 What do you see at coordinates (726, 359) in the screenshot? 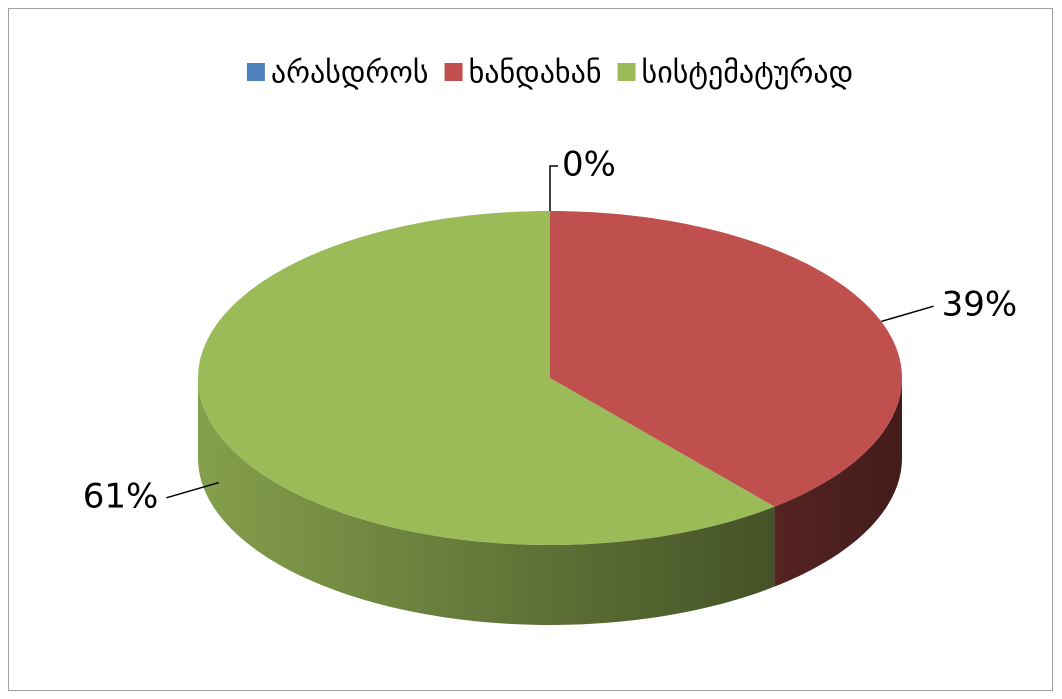
I see `slice` at bounding box center [726, 359].